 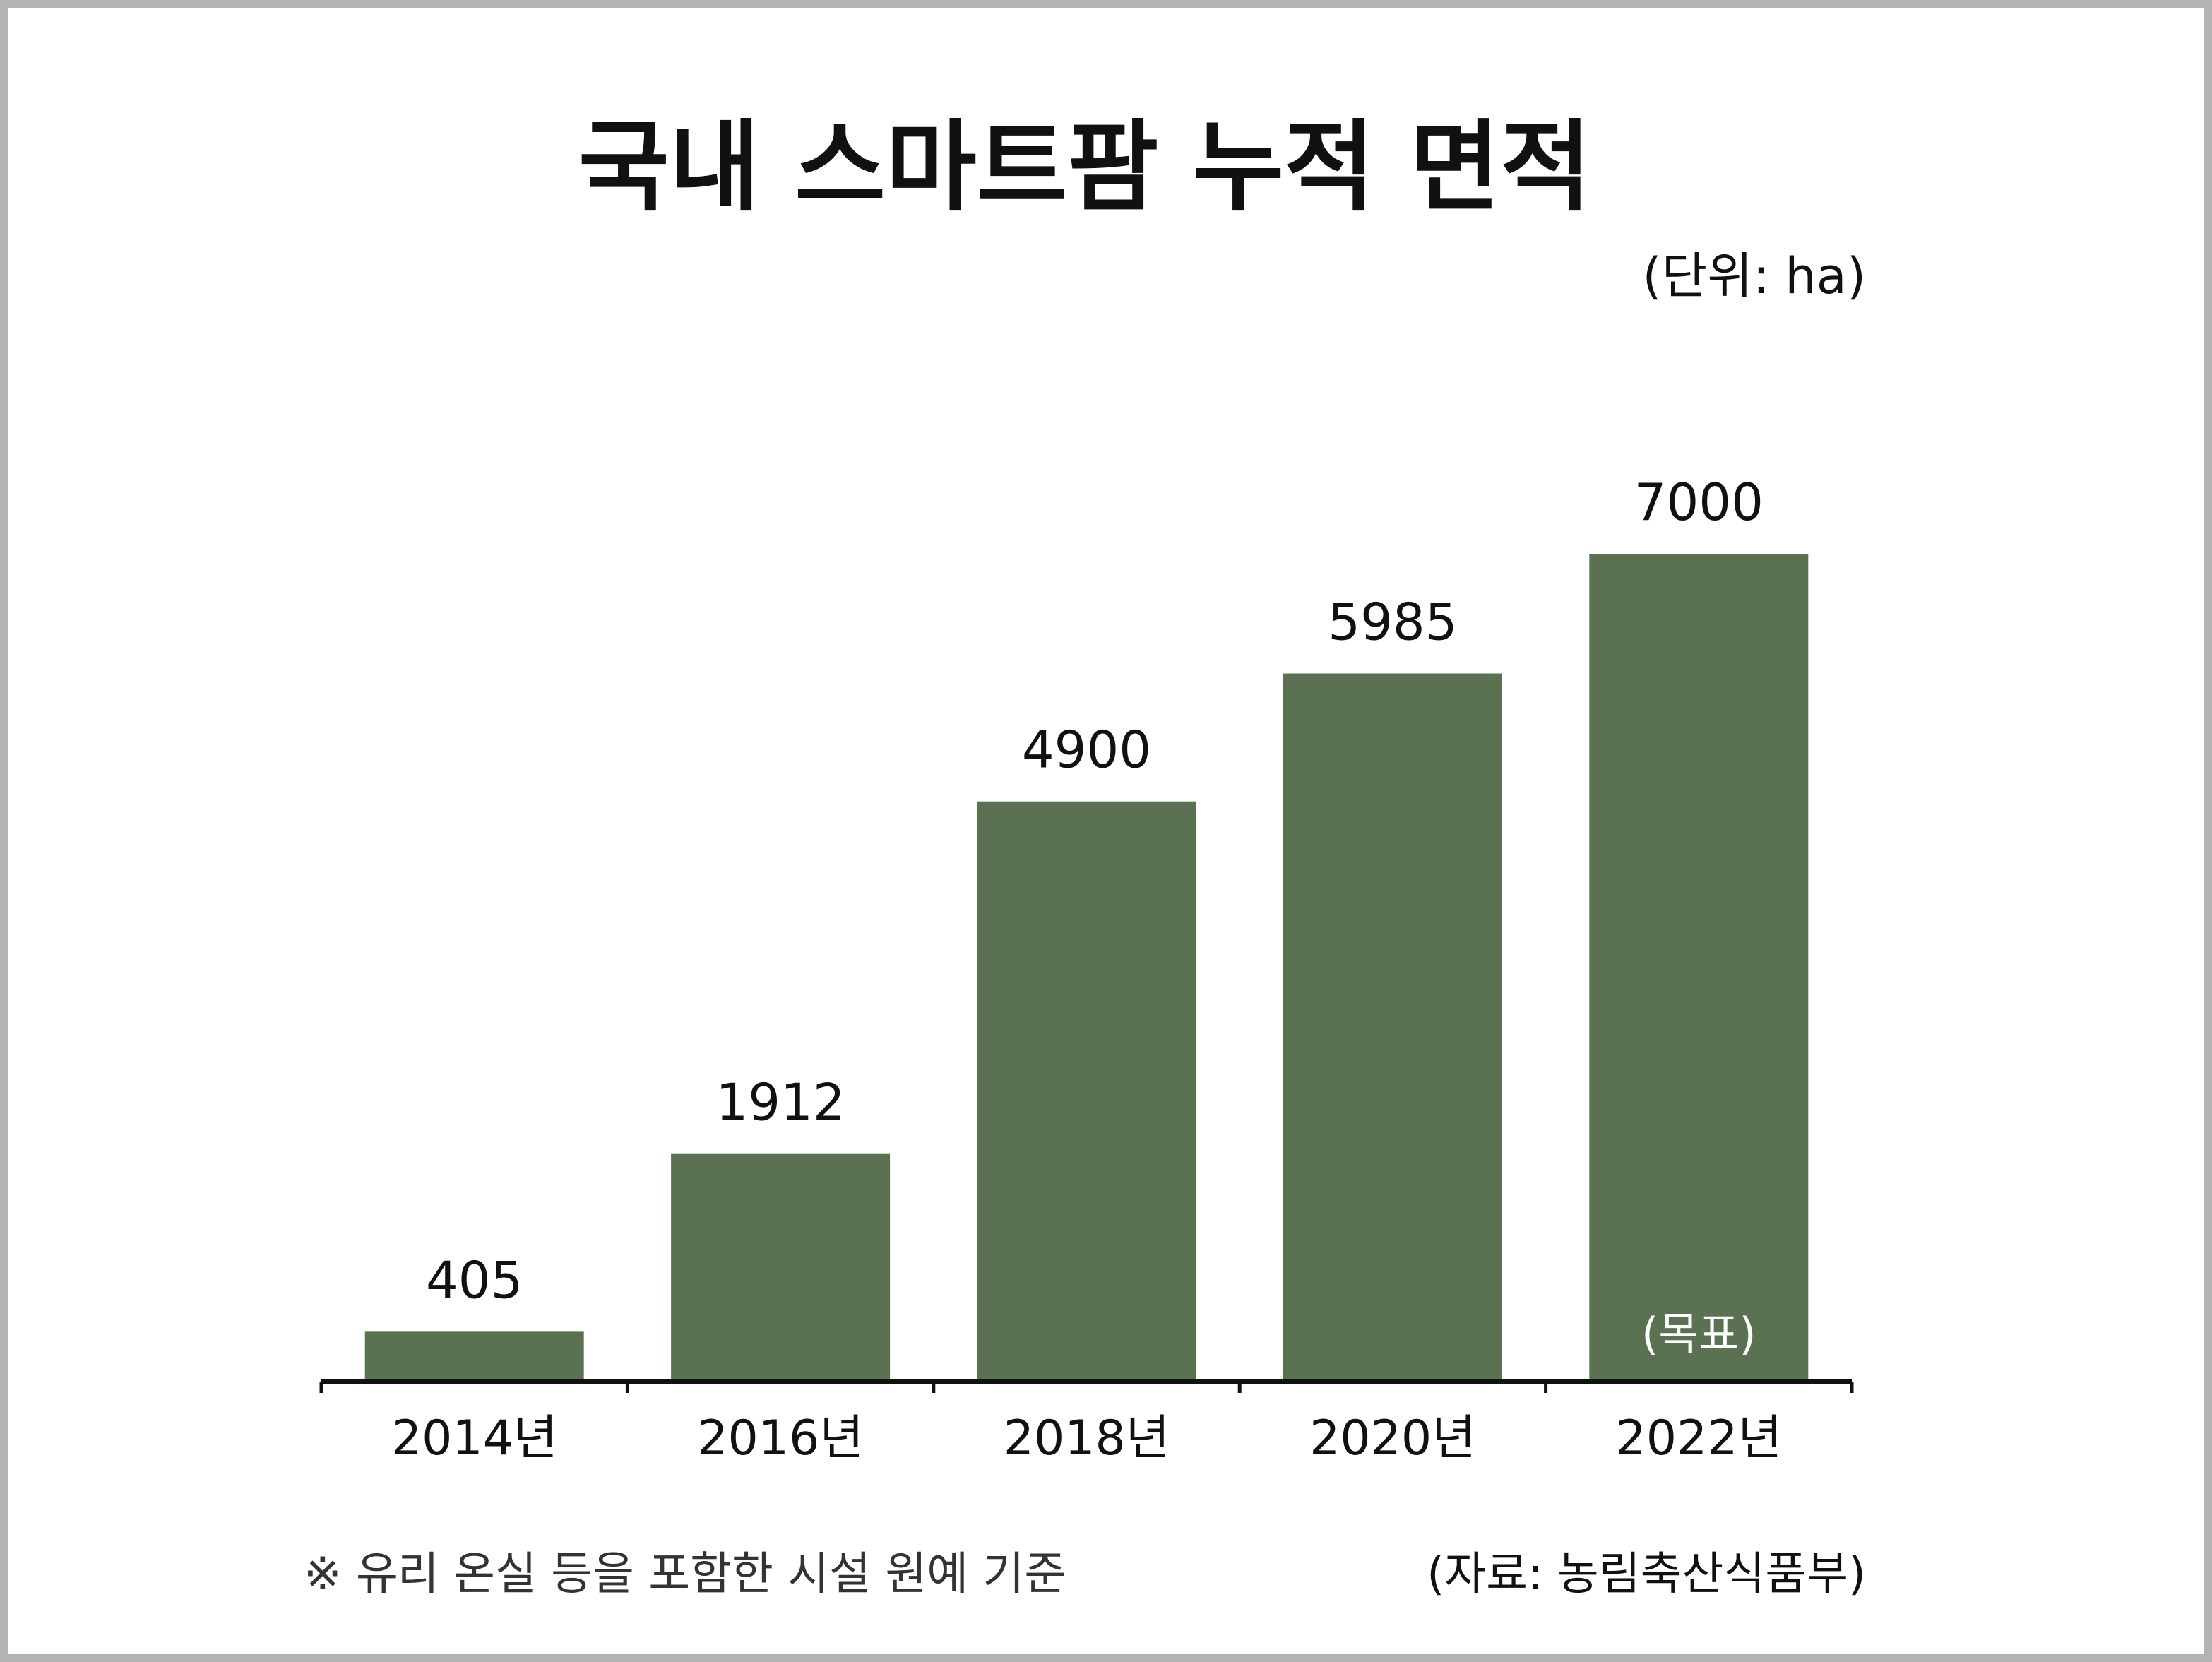 What do you see at coordinates (1754, 276) in the screenshot?
I see `unit-label: (단위: ha)` at bounding box center [1754, 276].